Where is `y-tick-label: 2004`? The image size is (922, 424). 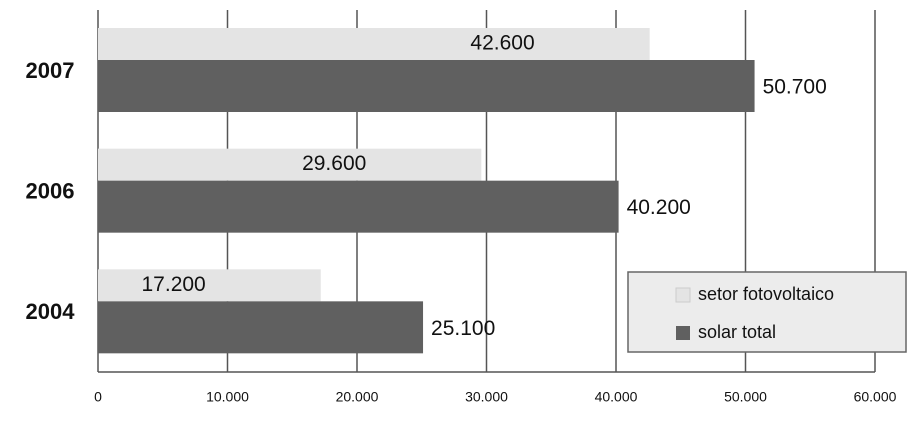 y-tick-label: 2004 is located at coordinates (51, 311).